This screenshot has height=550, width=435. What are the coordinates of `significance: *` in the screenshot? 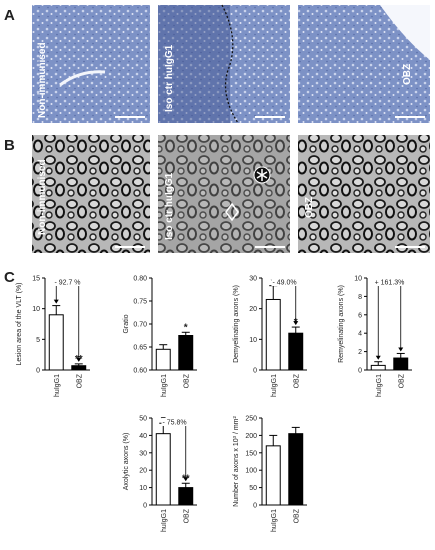 It's located at (186, 327).